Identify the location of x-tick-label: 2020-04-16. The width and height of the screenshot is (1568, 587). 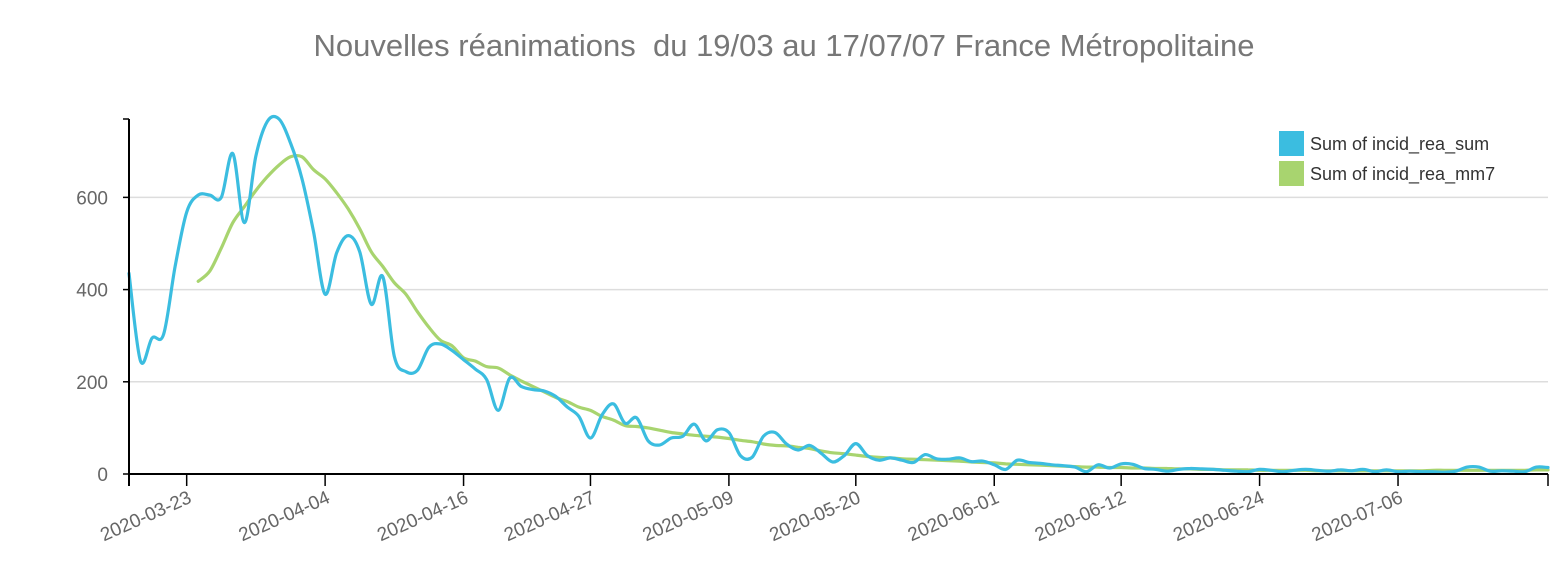
(422, 516).